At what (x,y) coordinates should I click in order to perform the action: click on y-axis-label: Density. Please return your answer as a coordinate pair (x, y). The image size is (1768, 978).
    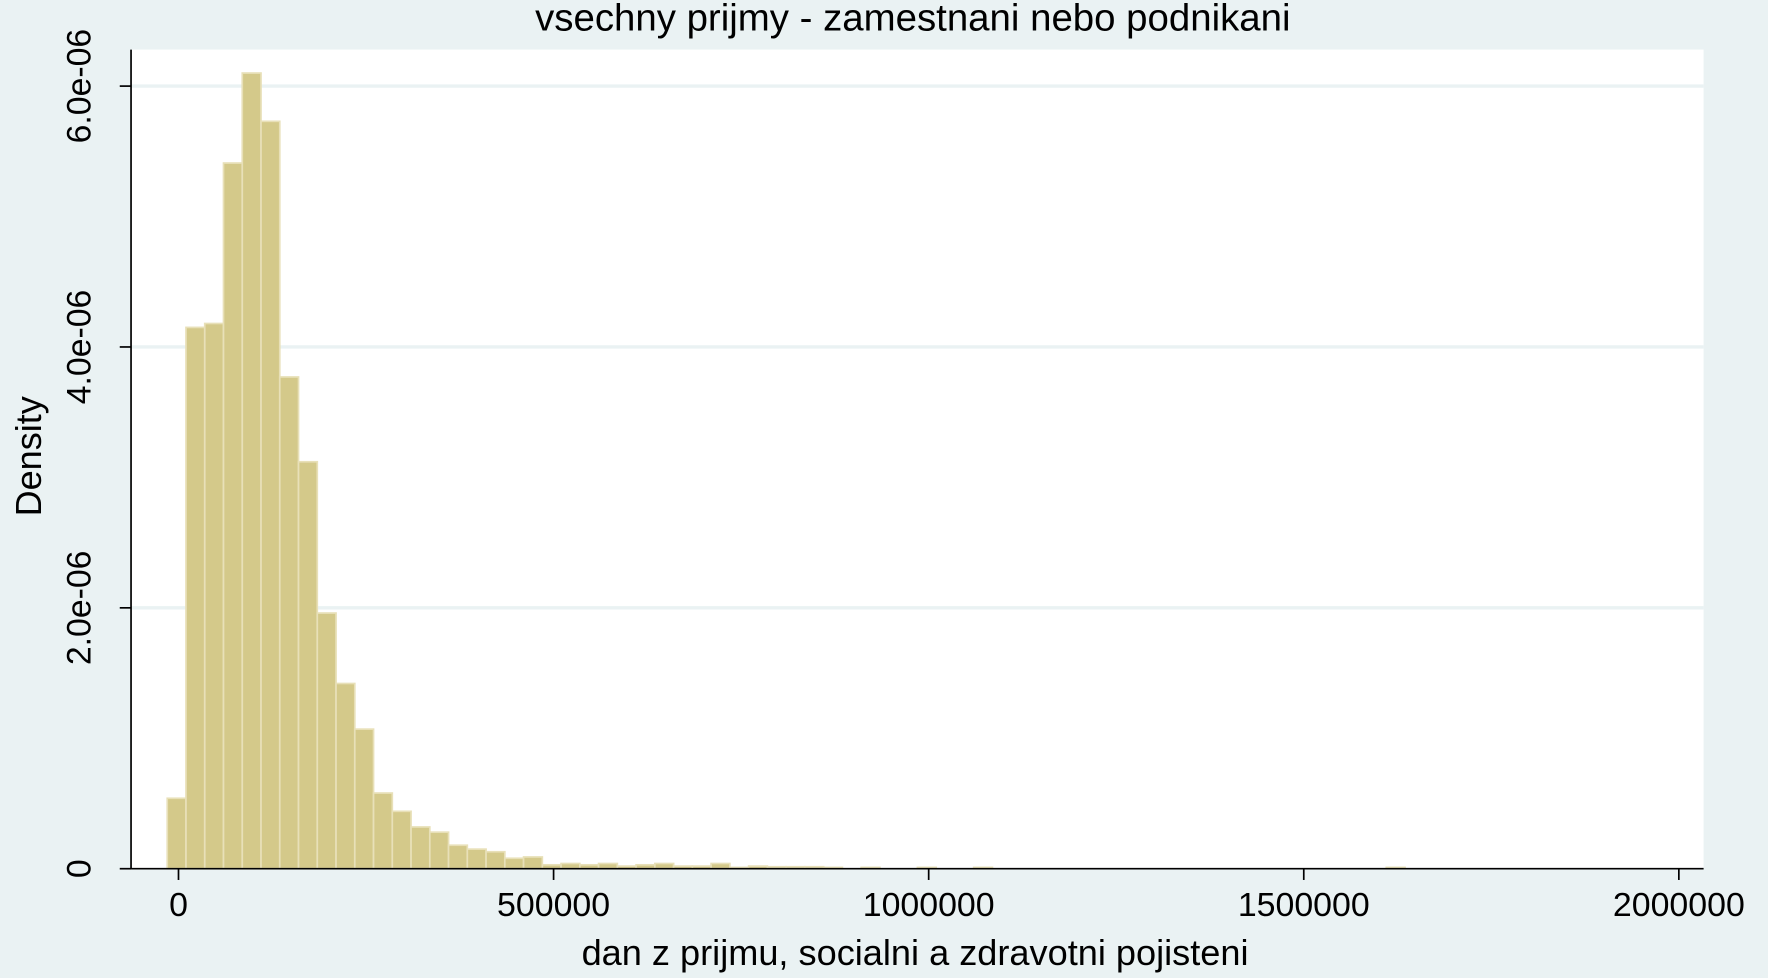
    Looking at the image, I should click on (28, 456).